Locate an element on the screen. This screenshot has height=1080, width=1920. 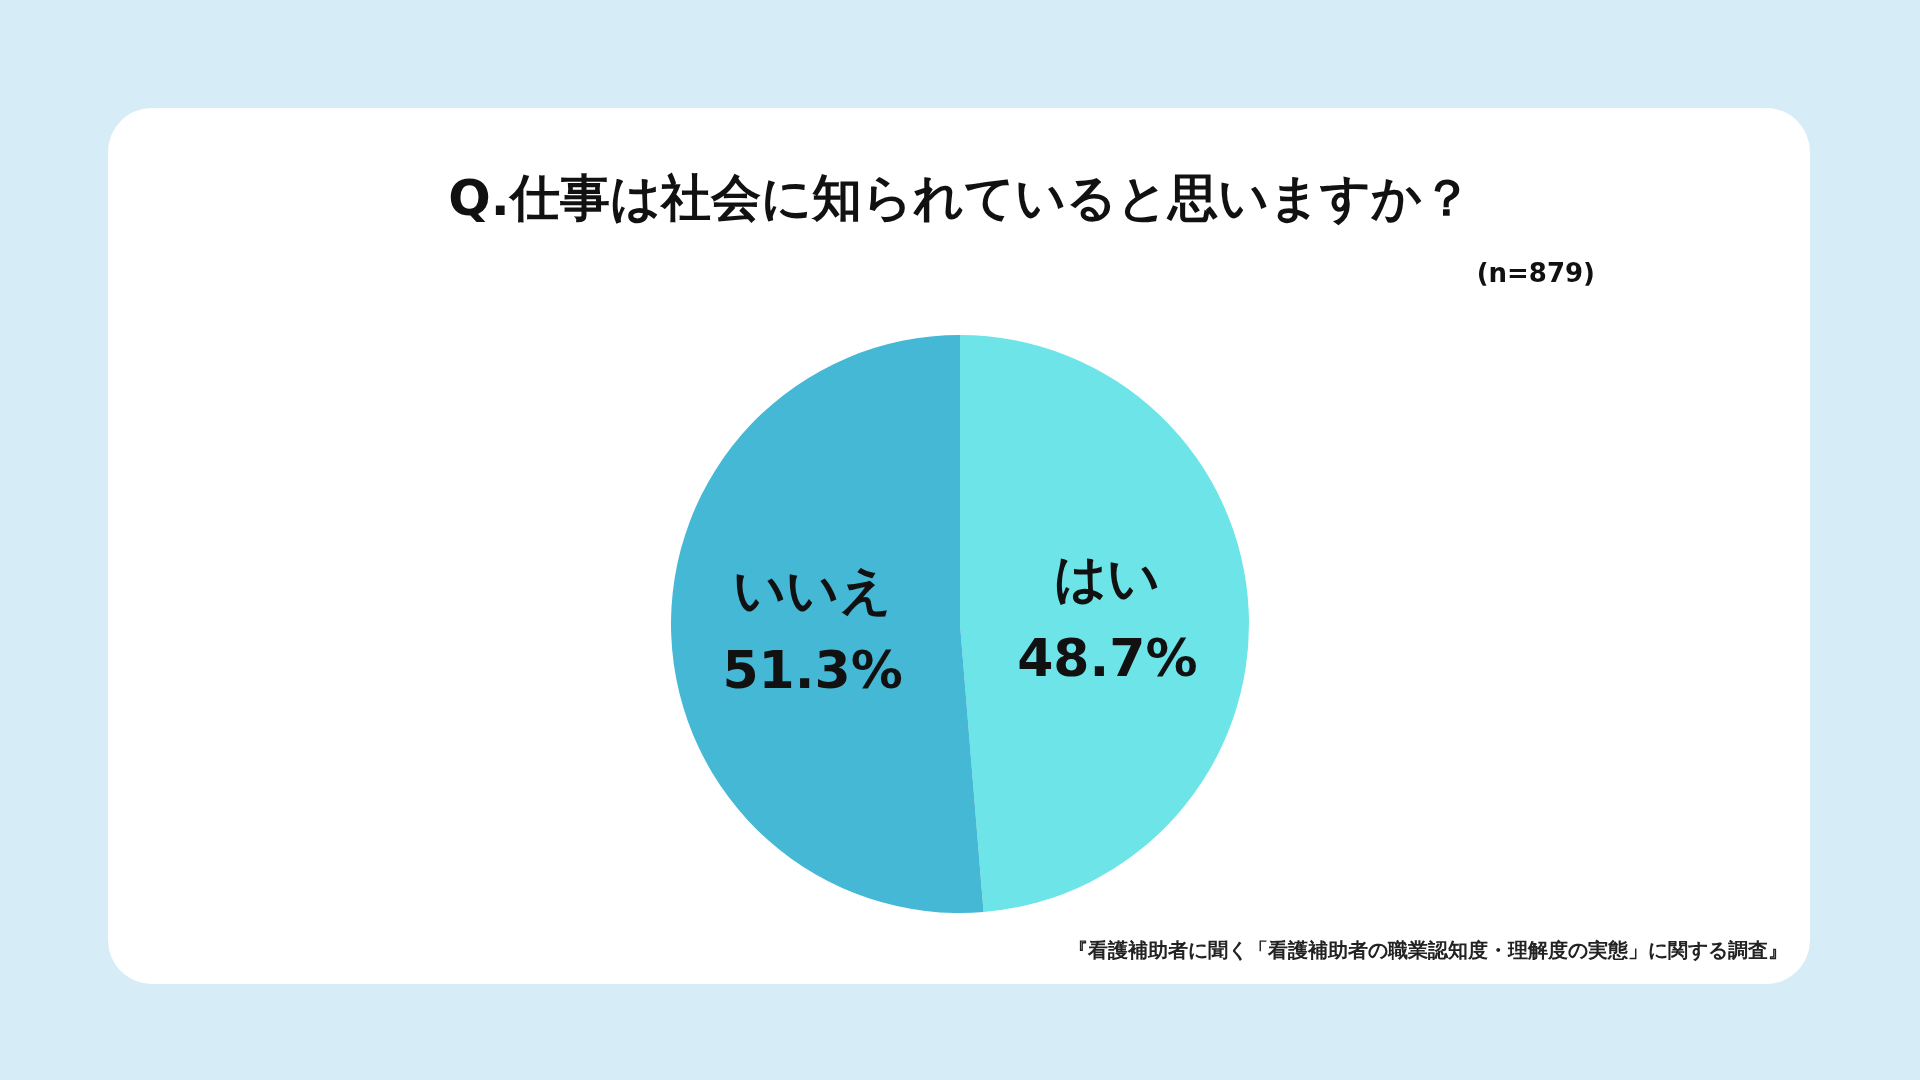
slice-label: はい is located at coordinates (1107, 577).